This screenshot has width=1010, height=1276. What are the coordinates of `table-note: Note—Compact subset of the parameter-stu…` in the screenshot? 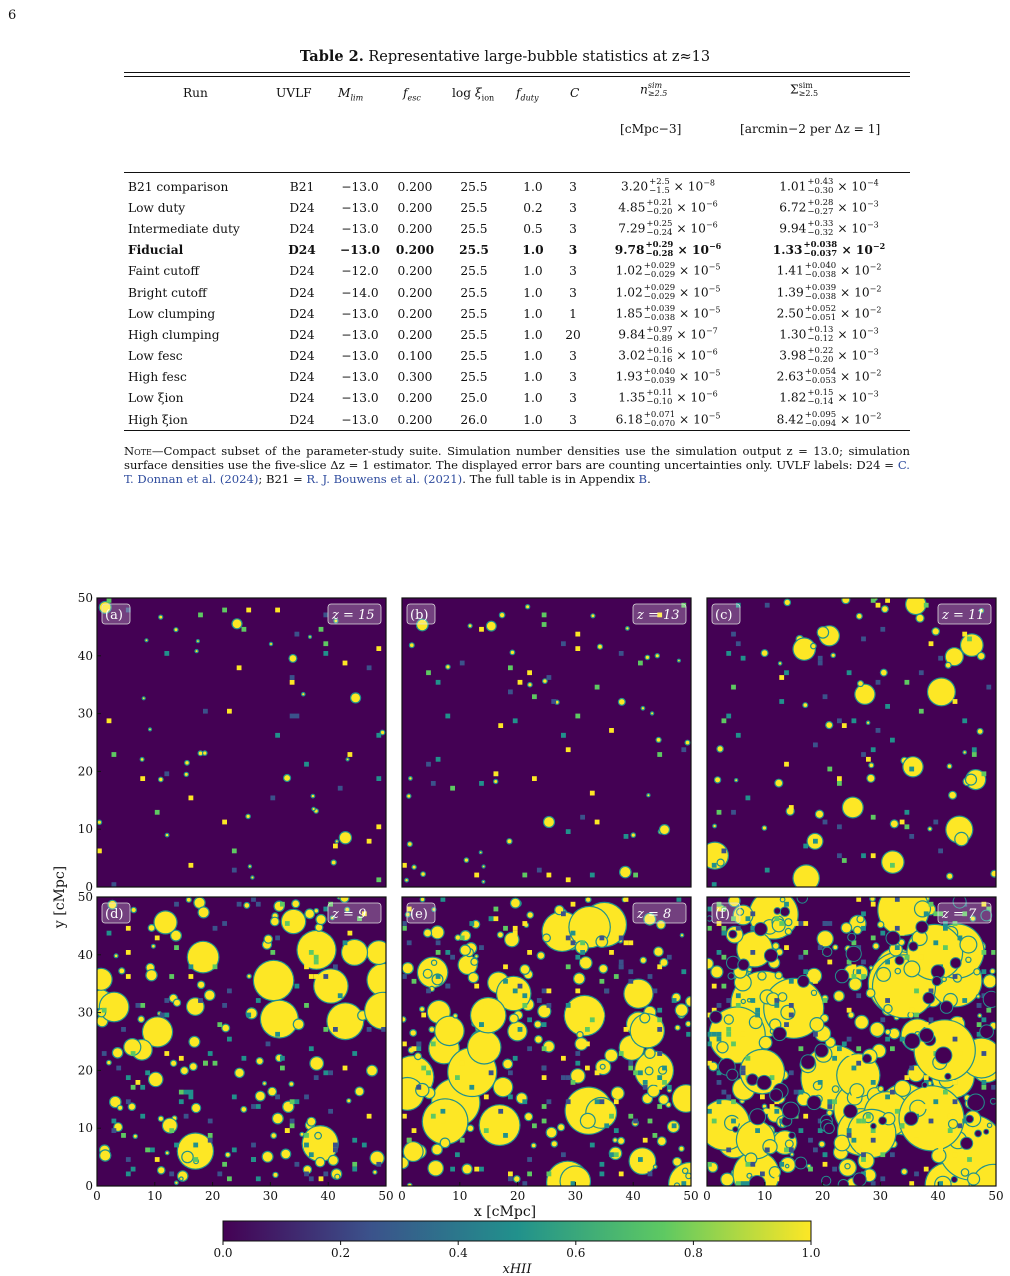 It's located at (517, 465).